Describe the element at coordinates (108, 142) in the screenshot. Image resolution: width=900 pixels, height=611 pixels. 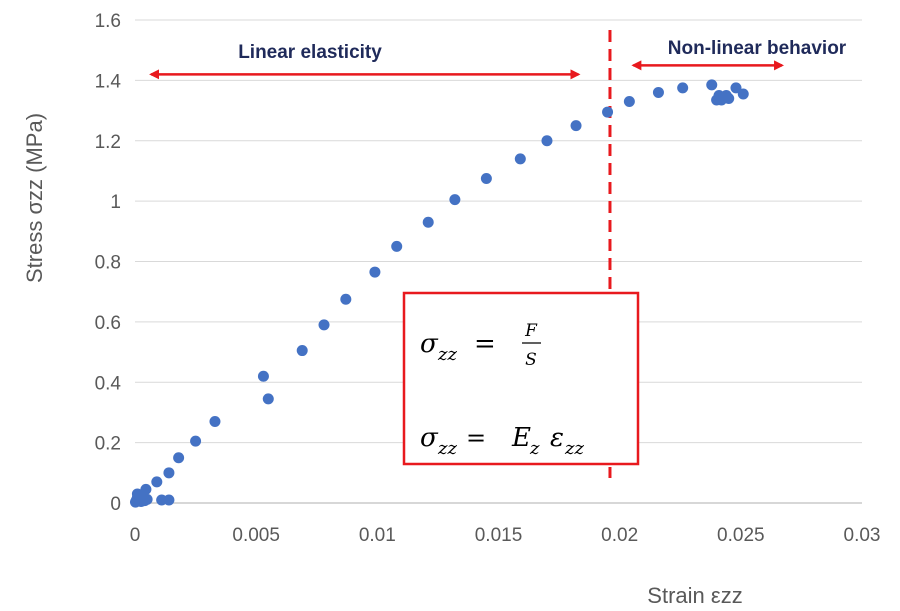
I see `y-tick-label: 1.2` at that location.